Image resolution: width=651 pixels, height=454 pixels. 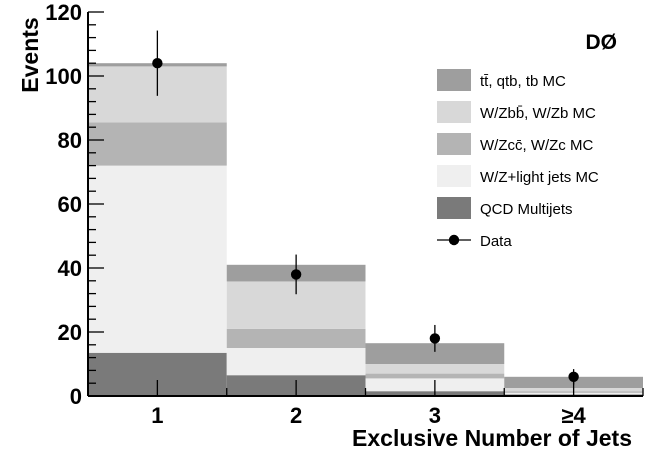 What do you see at coordinates (523, 81) in the screenshot?
I see `legend-label: tt̄, qtb, tb MC` at bounding box center [523, 81].